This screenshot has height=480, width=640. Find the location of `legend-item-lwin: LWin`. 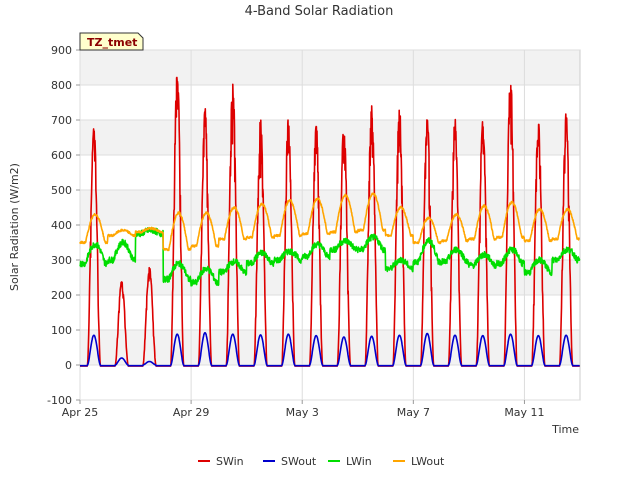

legend-item-lwin: LWin is located at coordinates (350, 461).